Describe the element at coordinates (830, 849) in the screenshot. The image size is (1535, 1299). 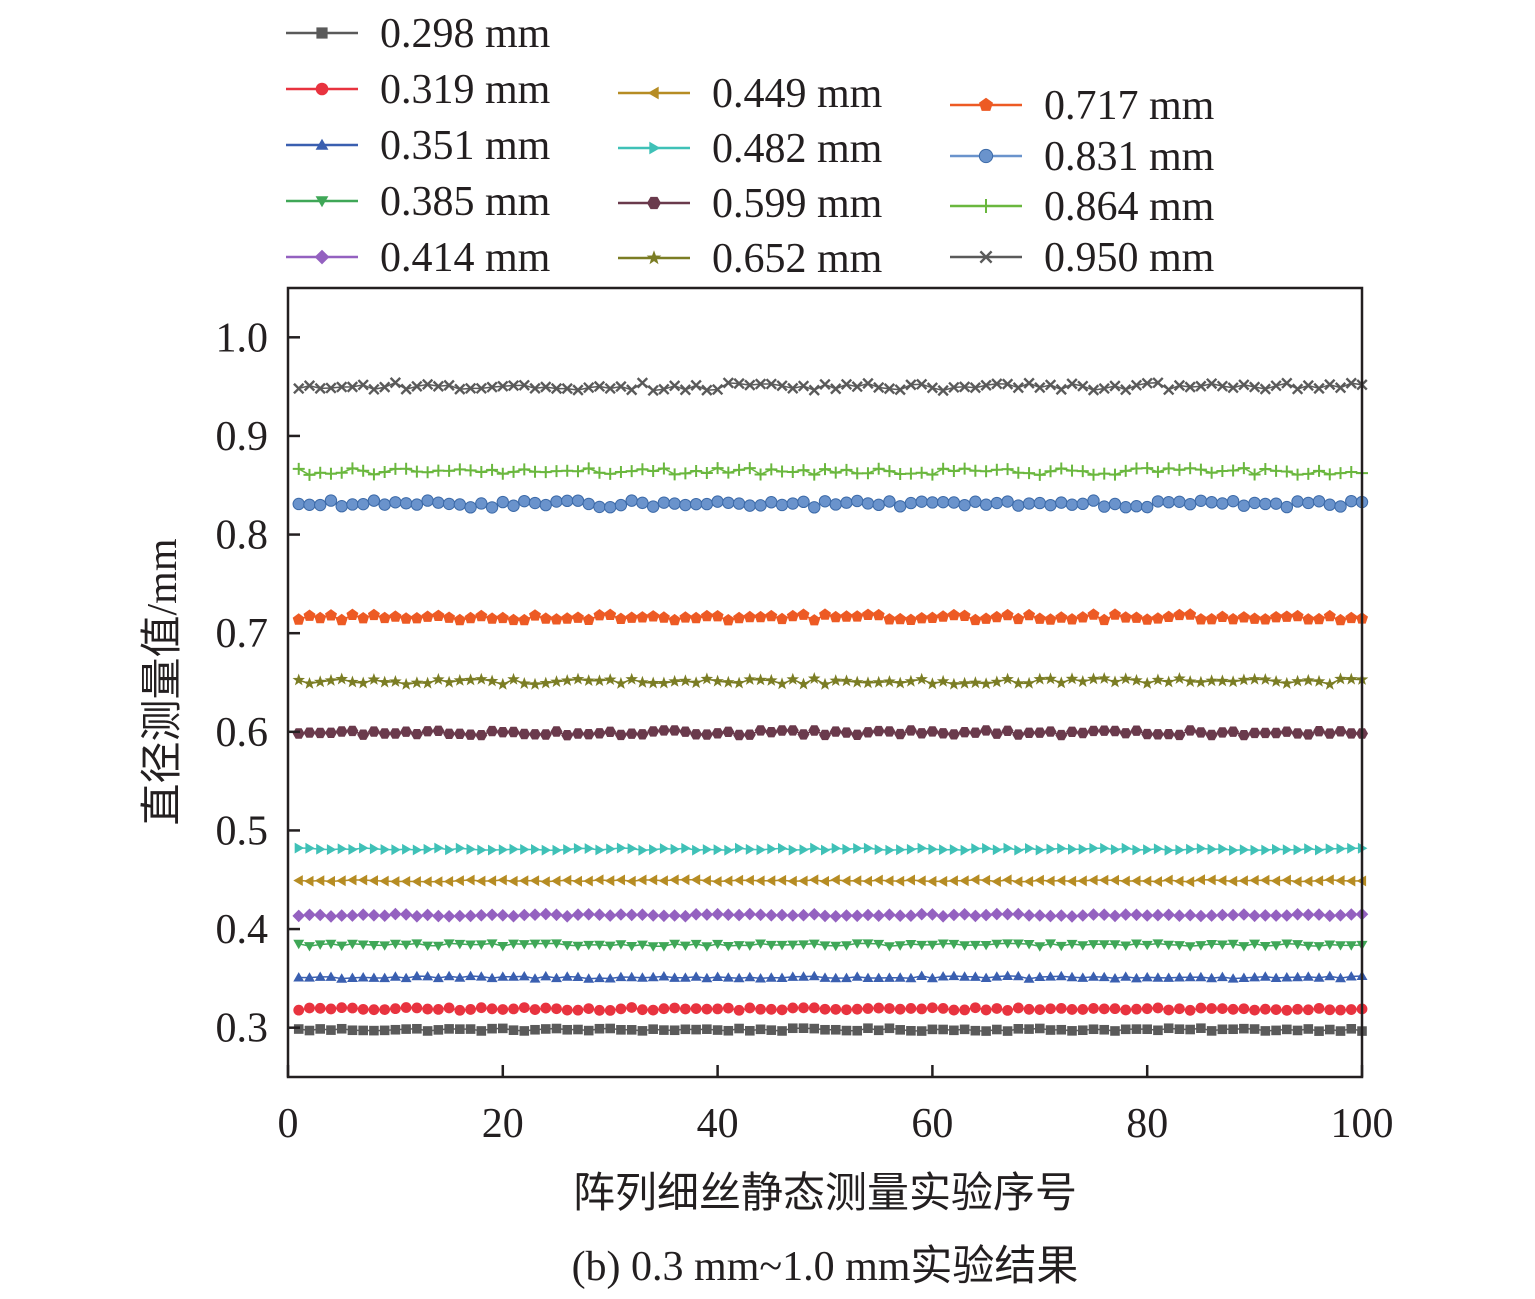
I see `series-line` at that location.